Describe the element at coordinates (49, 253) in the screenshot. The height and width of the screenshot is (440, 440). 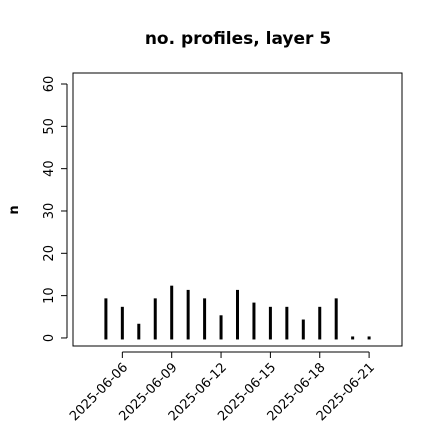
I see `y-tick-label: 20` at that location.